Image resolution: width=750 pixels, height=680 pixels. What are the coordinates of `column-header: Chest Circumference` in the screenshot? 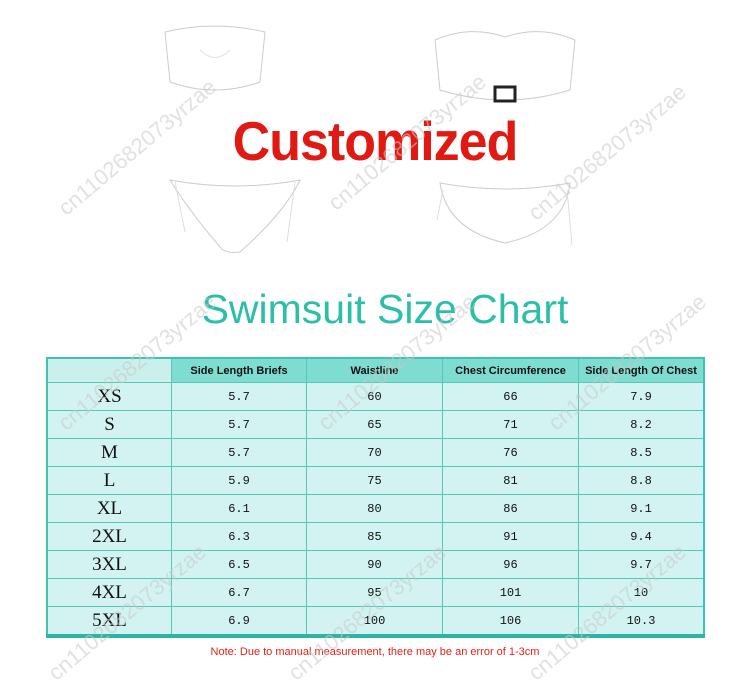 It's located at (510, 370).